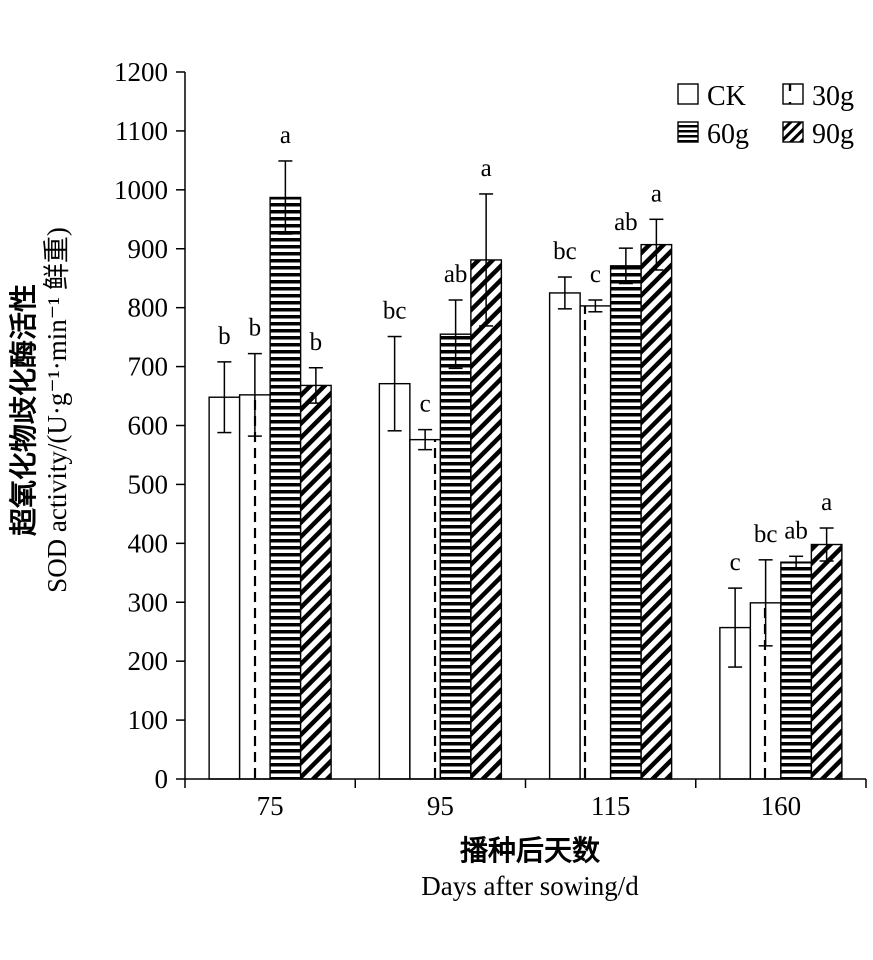 The width and height of the screenshot is (873, 960). Describe the element at coordinates (688, 132) in the screenshot. I see `legend-swatch-60g` at that location.